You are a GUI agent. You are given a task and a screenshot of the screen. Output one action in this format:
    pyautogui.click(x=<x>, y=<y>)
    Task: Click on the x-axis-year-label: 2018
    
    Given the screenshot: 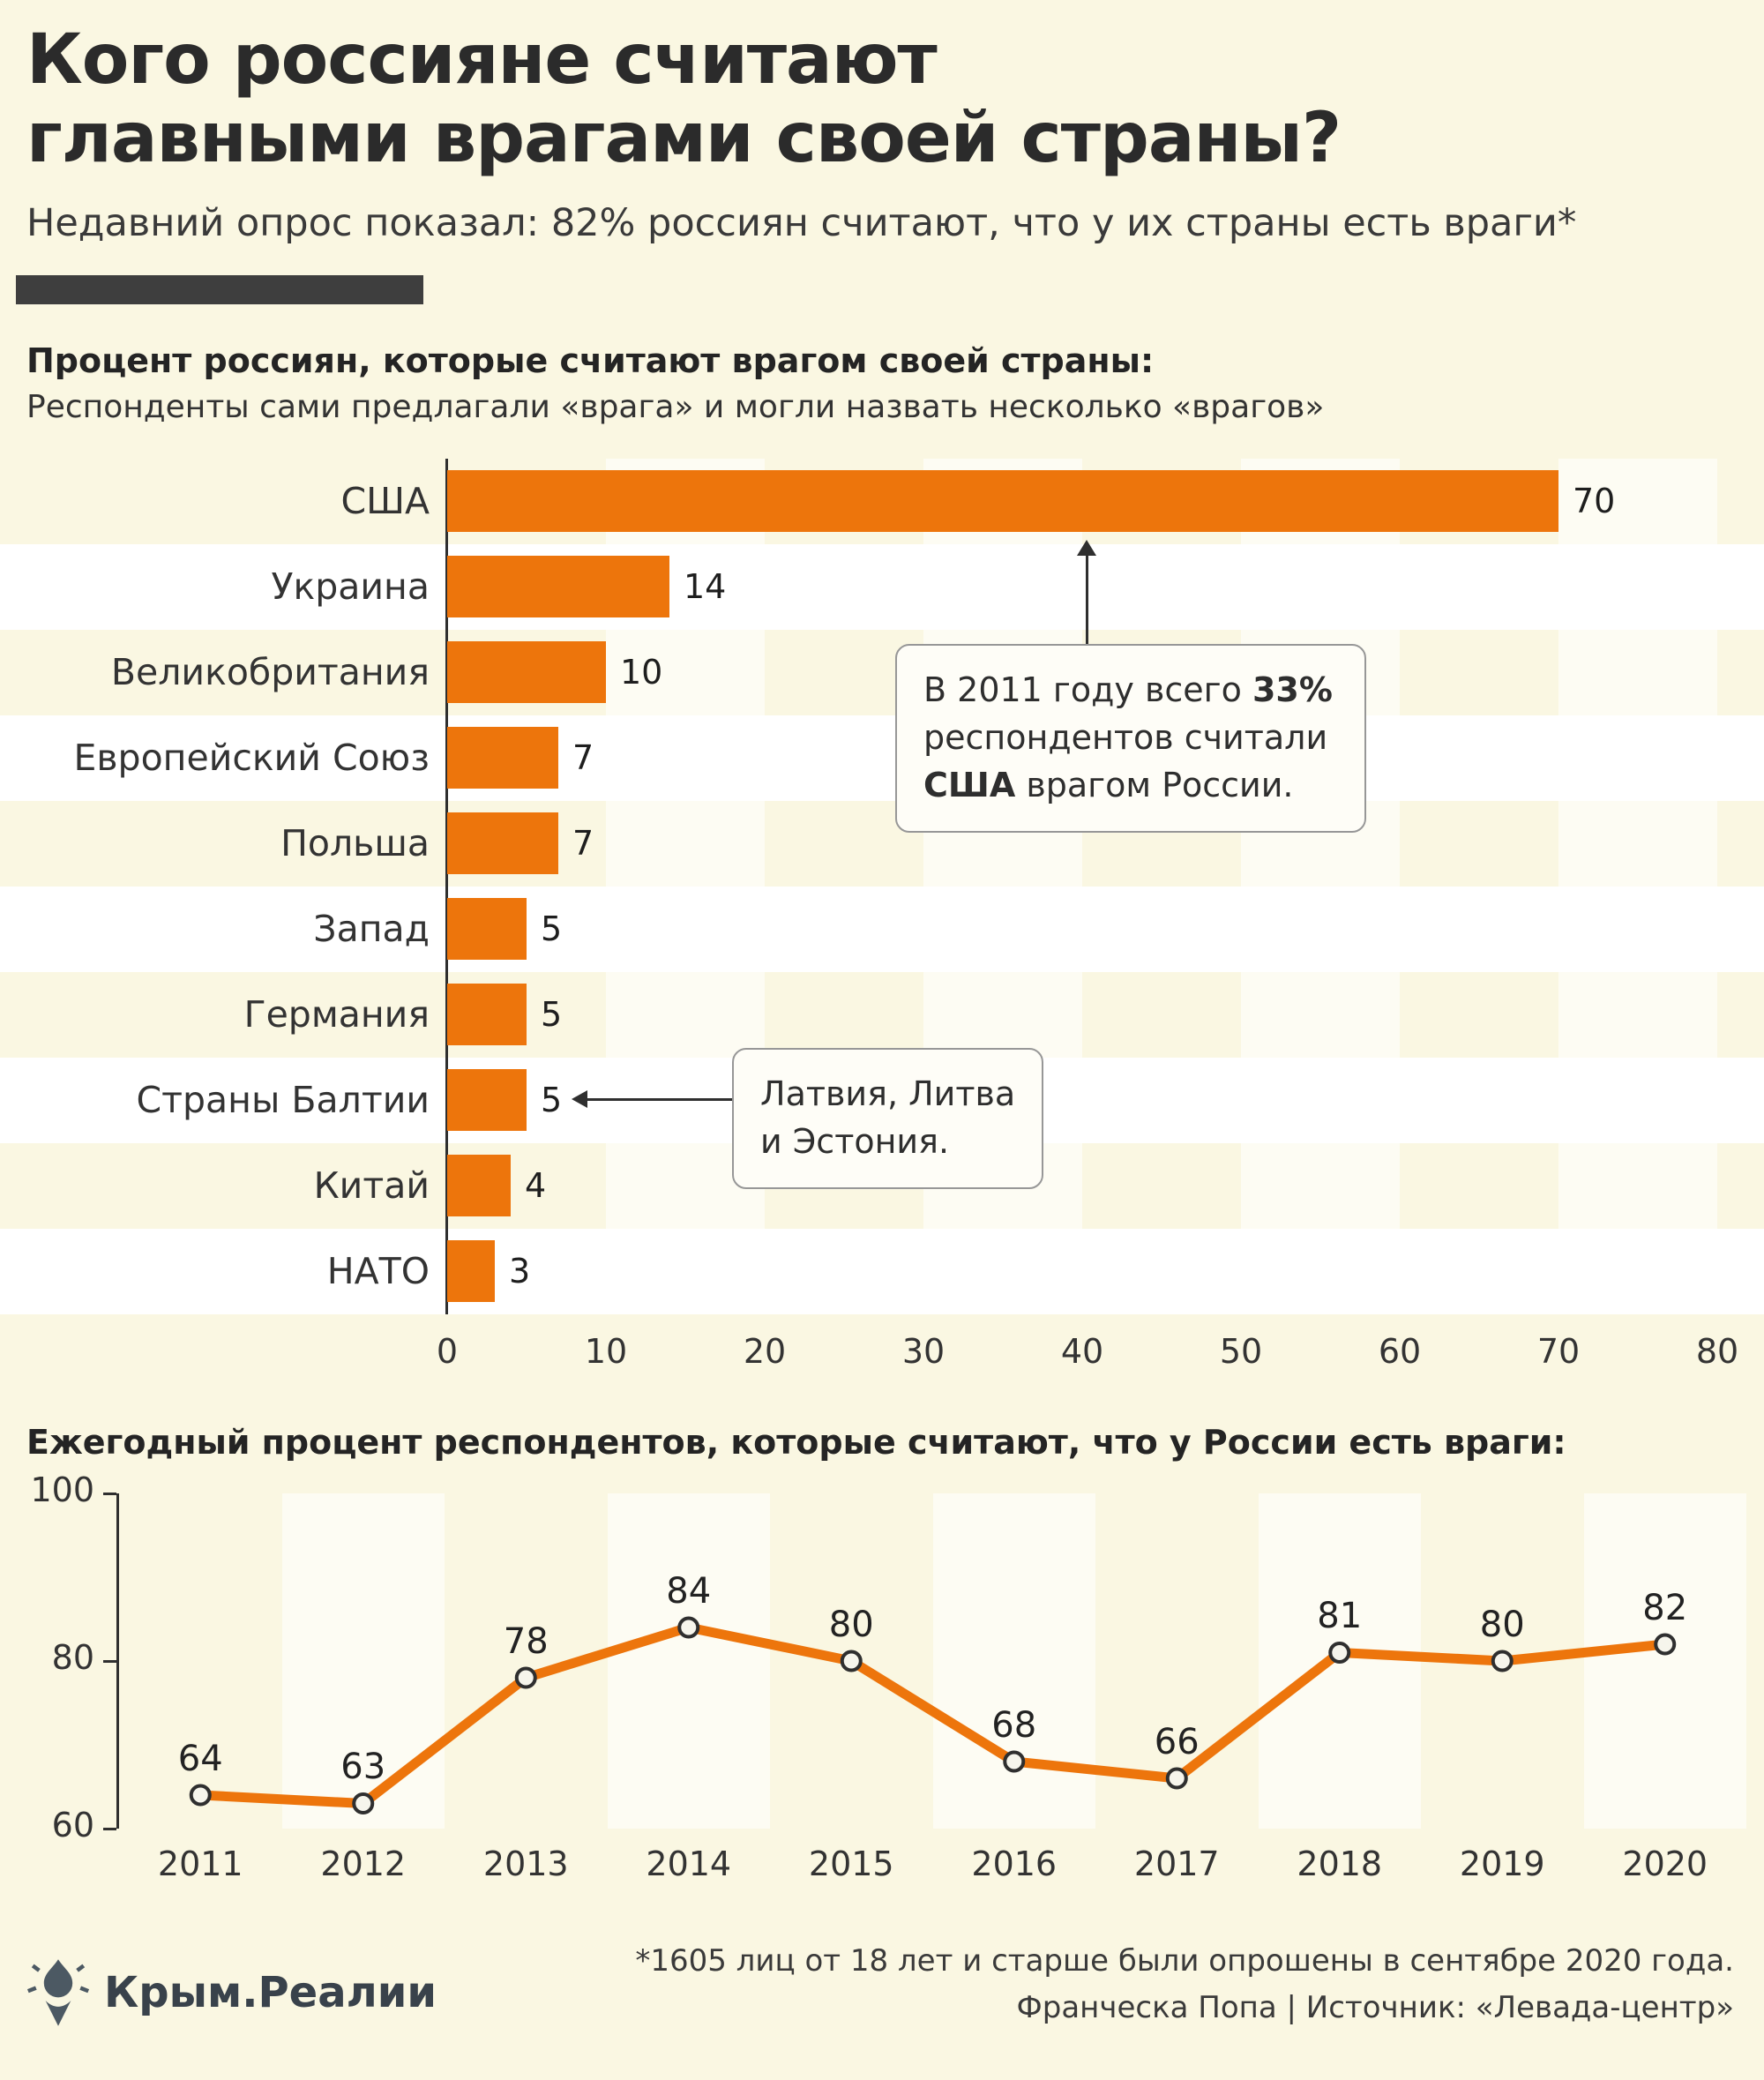 What is the action you would take?
    pyautogui.click(x=1340, y=1863)
    